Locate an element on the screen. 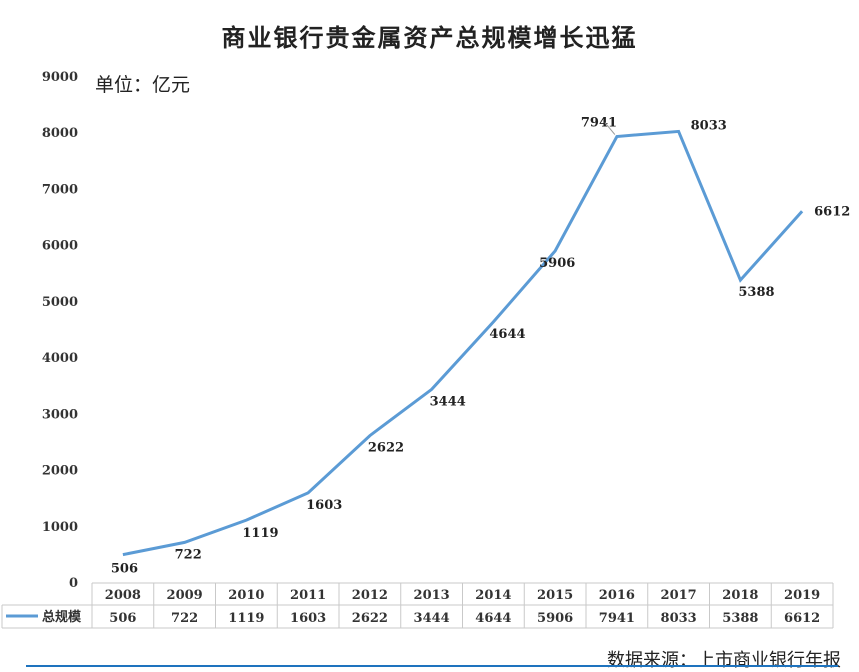 The width and height of the screenshot is (859, 672). data-label-leader is located at coordinates (610, 128).